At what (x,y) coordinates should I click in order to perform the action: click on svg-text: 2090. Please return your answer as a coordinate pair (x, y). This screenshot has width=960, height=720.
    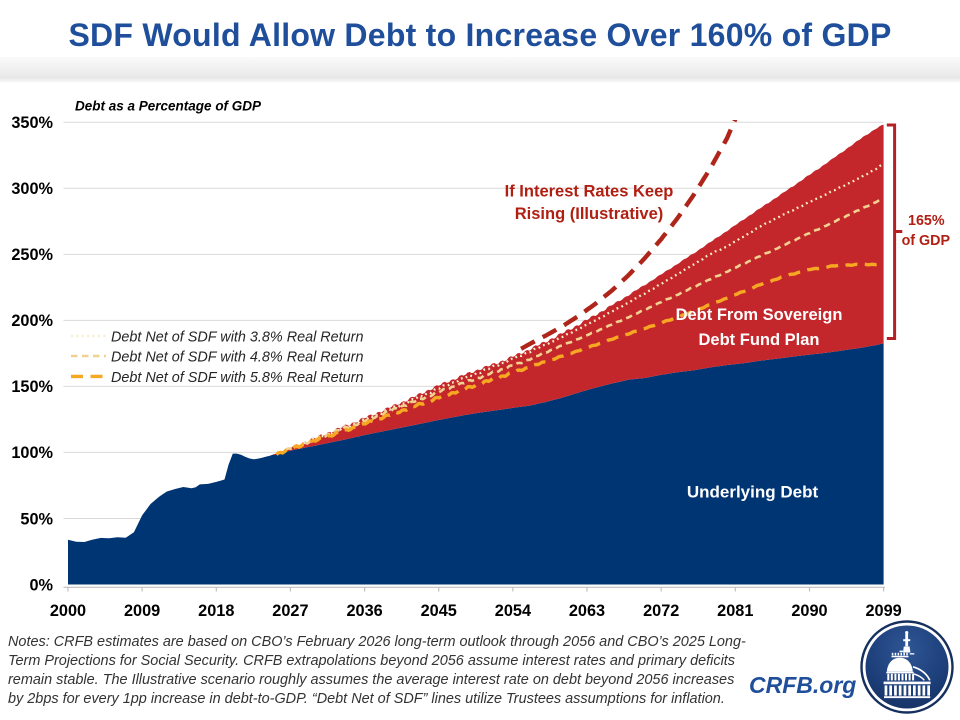
    Looking at the image, I should click on (809, 611).